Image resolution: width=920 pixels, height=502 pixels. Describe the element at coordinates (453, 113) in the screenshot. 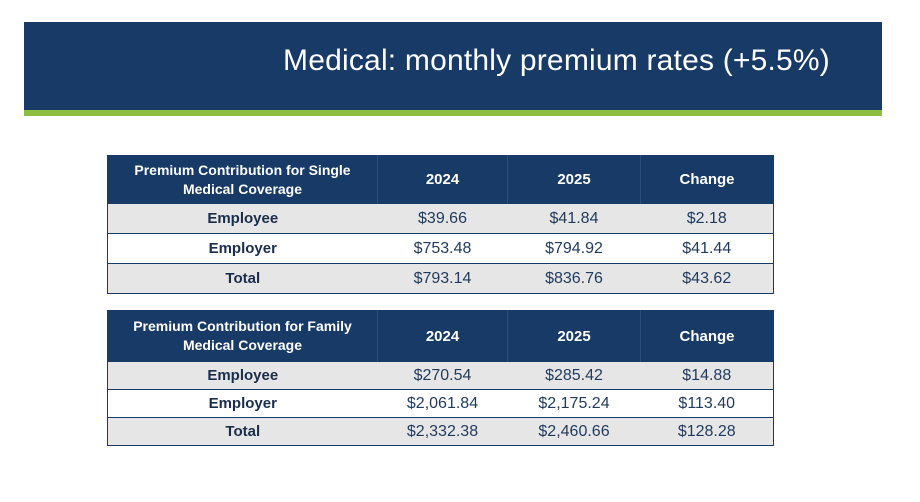

I see `accent-bar` at that location.